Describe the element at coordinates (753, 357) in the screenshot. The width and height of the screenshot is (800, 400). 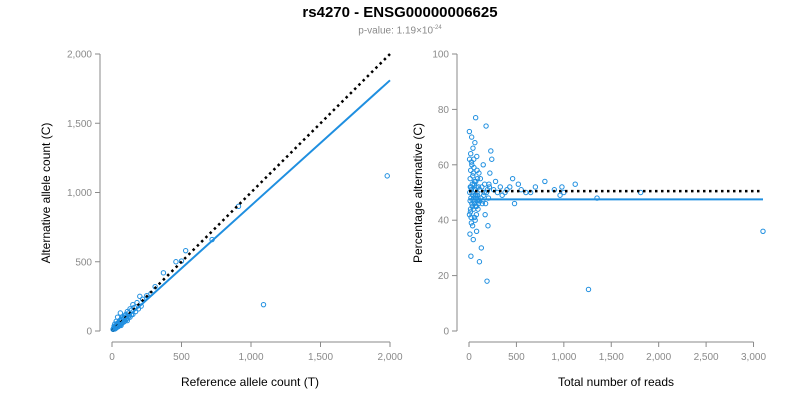
I see `x-tick-label: 3,000` at that location.